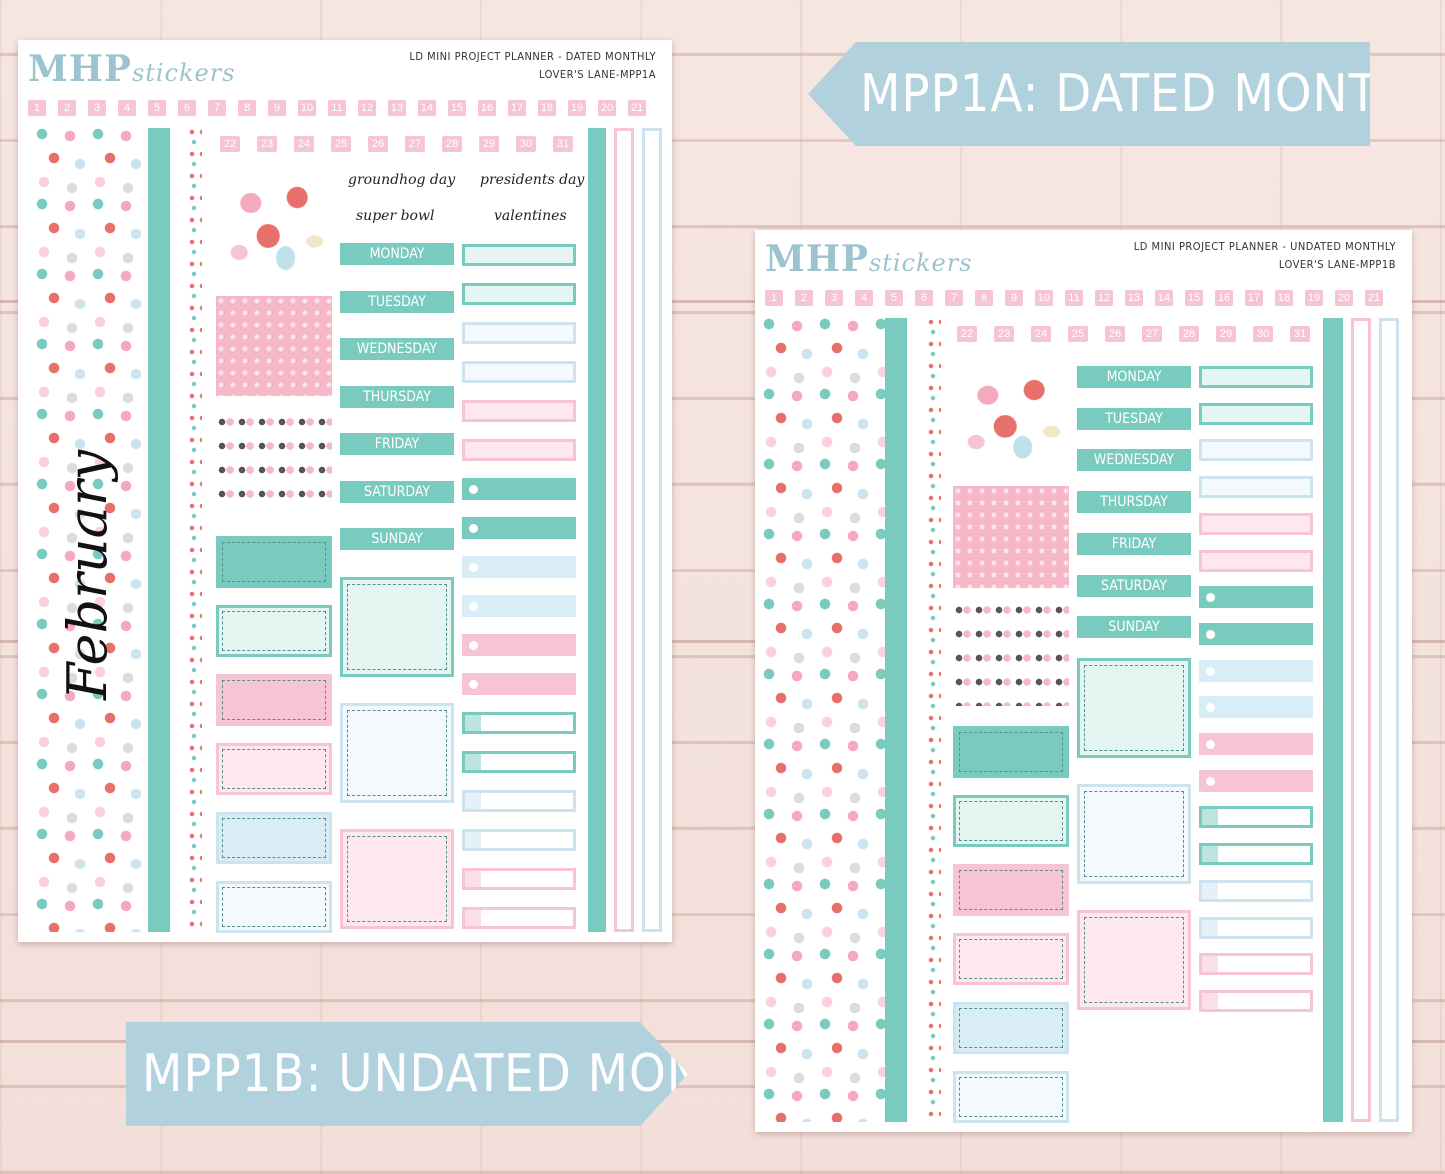  Describe the element at coordinates (397, 444) in the screenshot. I see `weekday-header: FRIDAY` at that location.